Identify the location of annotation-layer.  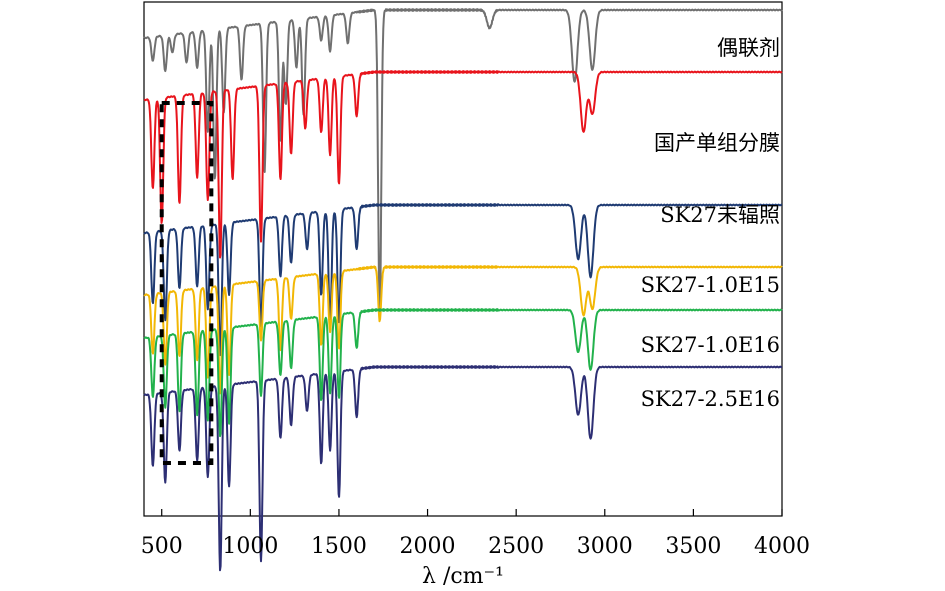
(186, 283).